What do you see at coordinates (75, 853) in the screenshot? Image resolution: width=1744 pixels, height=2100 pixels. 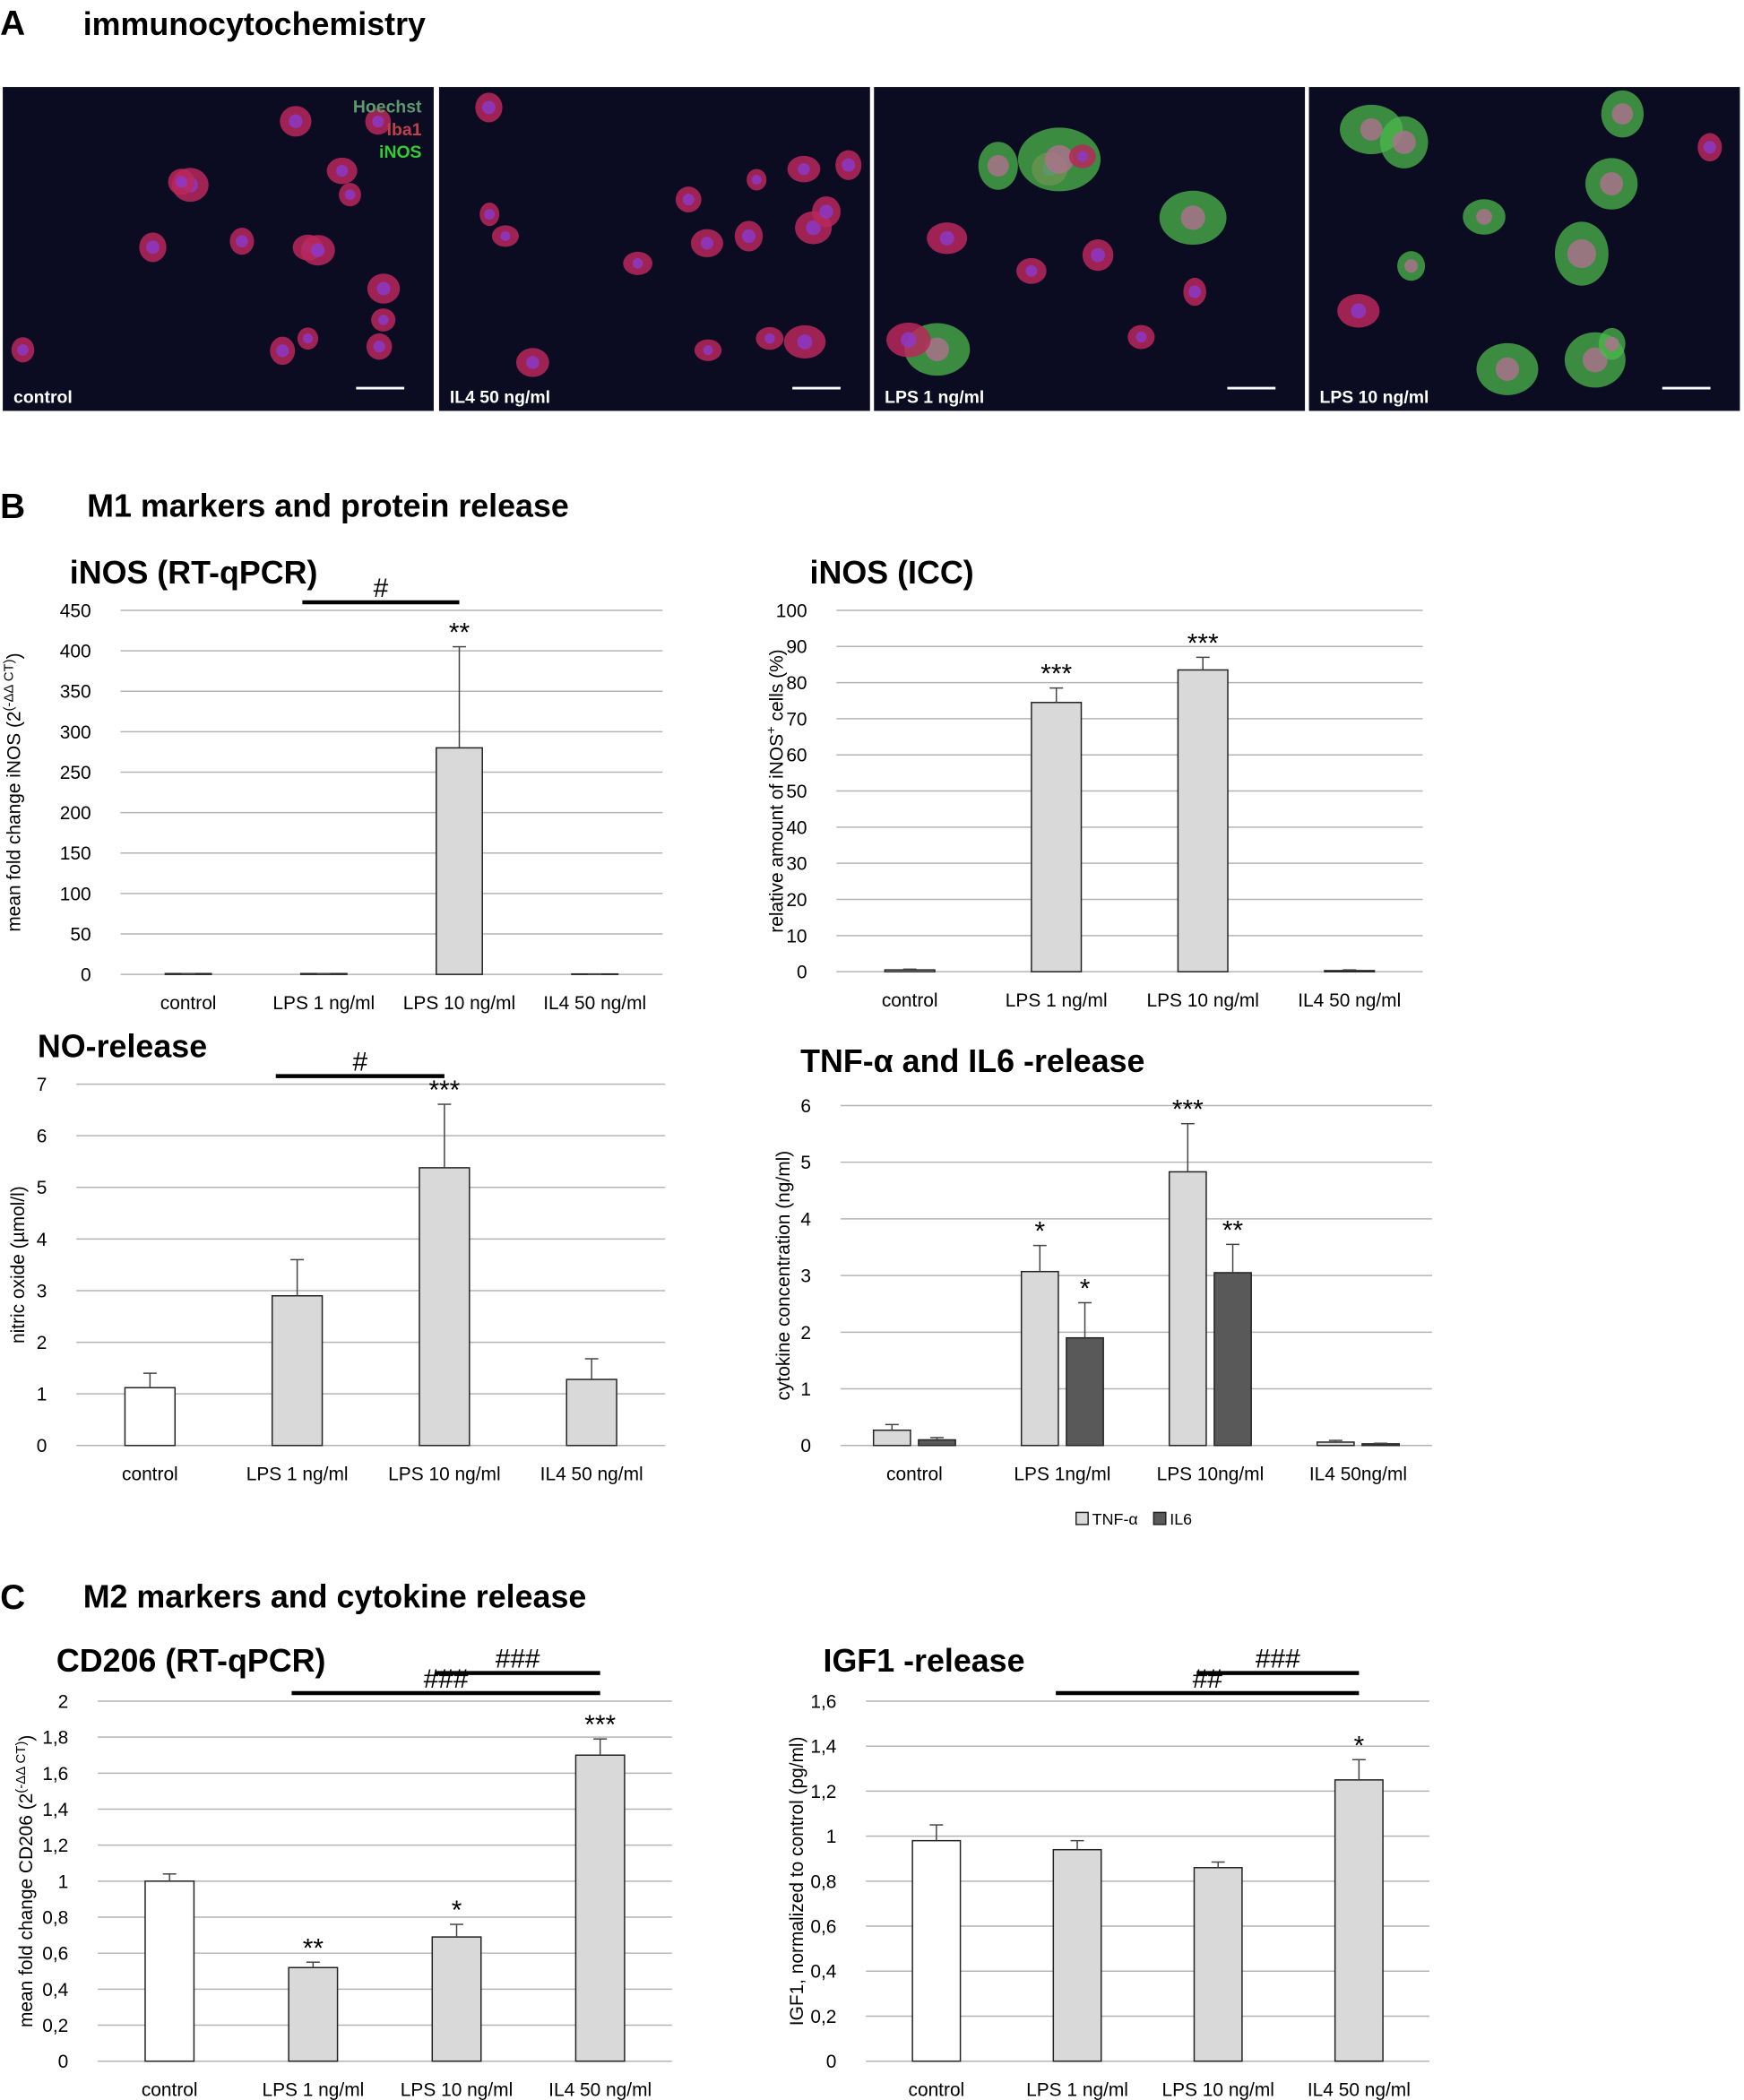 I see `y-tick-label: 150` at bounding box center [75, 853].